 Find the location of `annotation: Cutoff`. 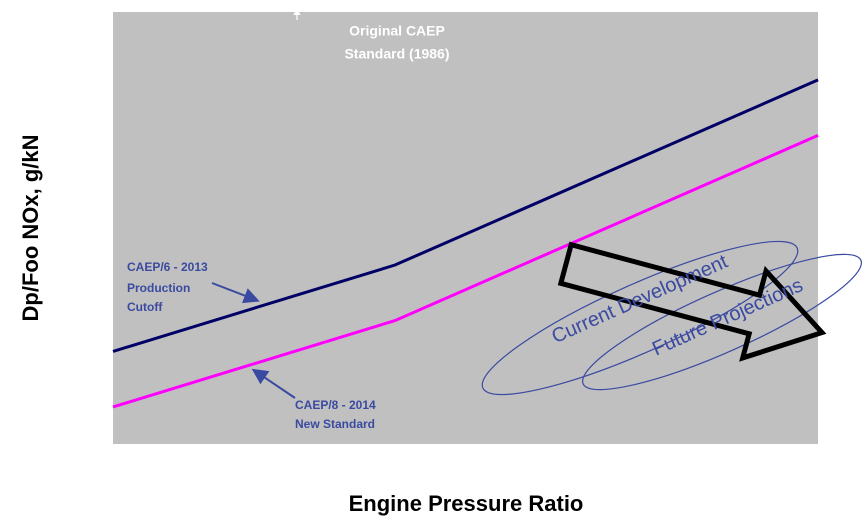

annotation: Cutoff is located at coordinates (145, 307).